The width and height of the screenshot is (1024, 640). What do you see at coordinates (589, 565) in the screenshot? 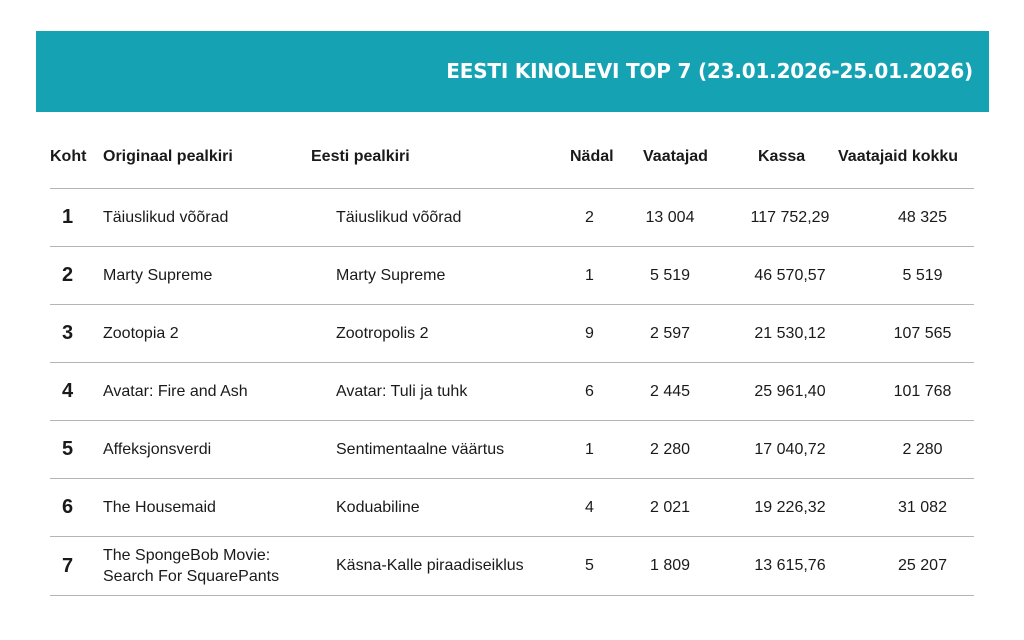
I see `week-cell: 5` at bounding box center [589, 565].